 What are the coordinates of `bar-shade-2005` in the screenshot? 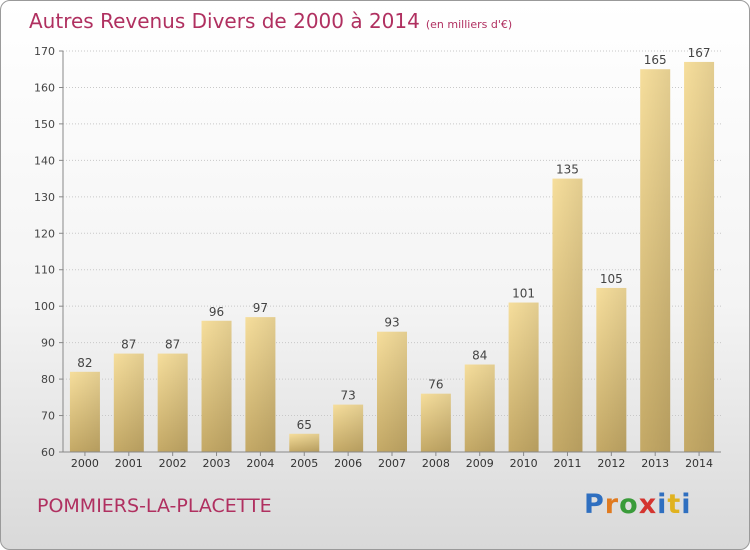 It's located at (304, 442).